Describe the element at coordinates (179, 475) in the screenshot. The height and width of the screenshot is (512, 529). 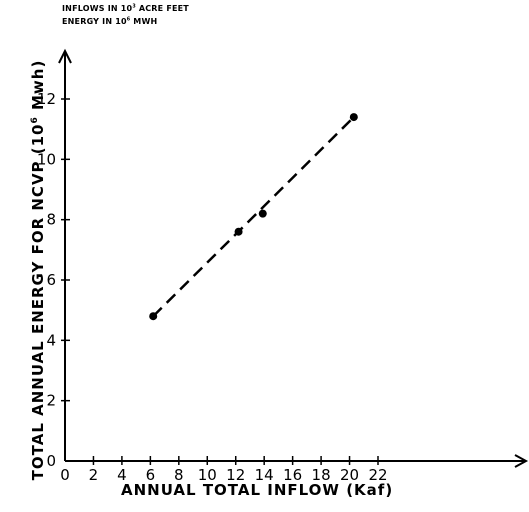
I see `x-tick-label: 8` at that location.